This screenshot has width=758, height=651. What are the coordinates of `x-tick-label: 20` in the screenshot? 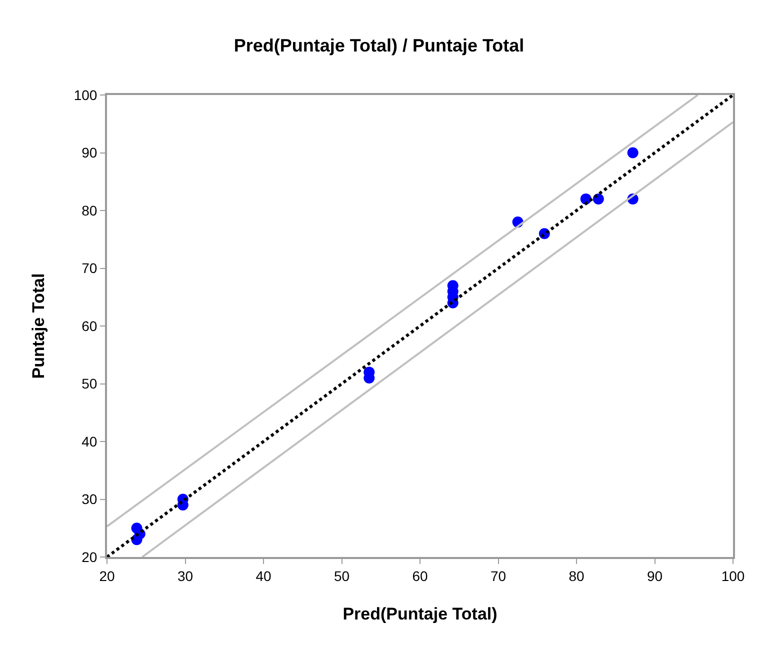 It's located at (107, 576).